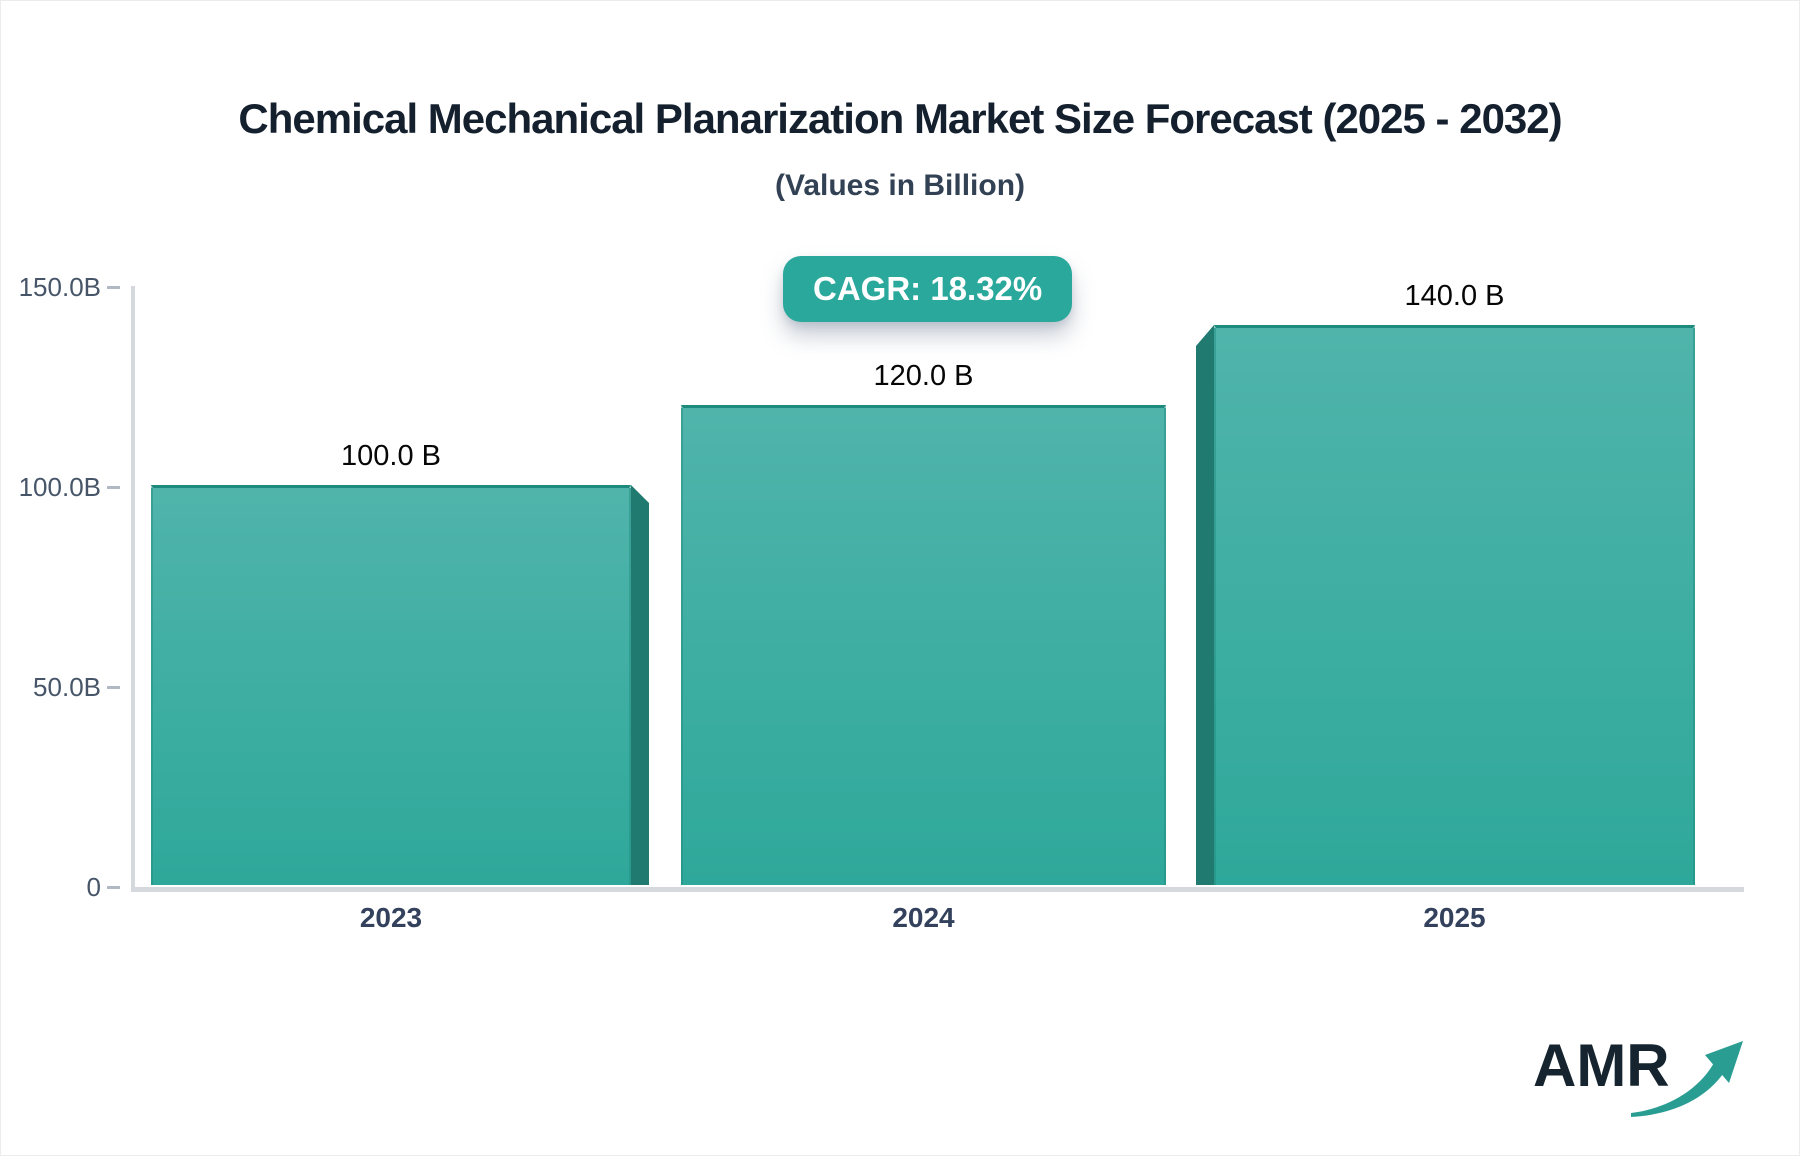  I want to click on y-tick-label-50: 50.0B, so click(67, 687).